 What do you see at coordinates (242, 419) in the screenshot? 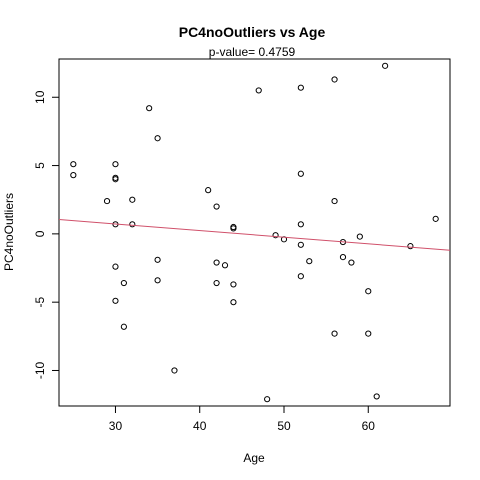
I see `x-axis: 30 40 50 60` at bounding box center [242, 419].